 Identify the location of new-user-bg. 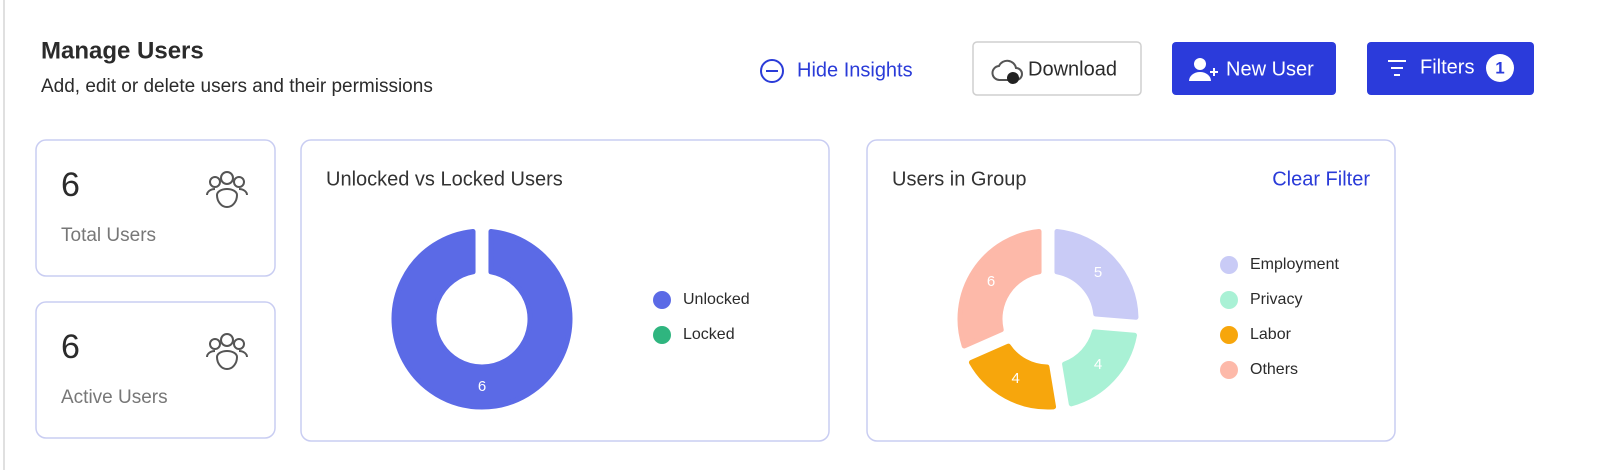
(1254, 68).